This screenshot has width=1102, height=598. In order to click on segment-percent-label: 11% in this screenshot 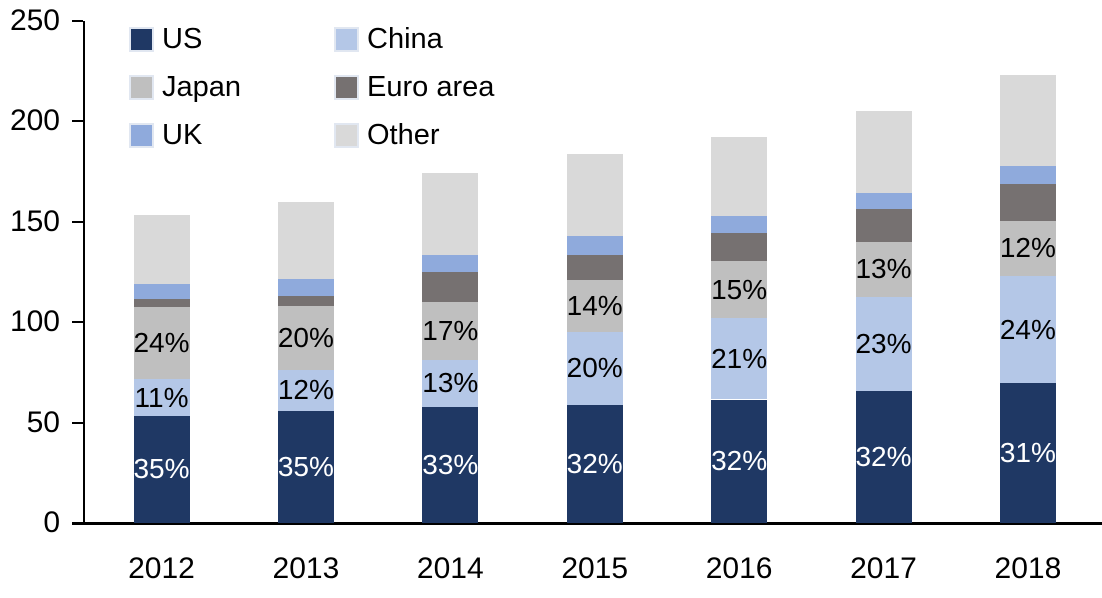, I will do `click(161, 397)`.